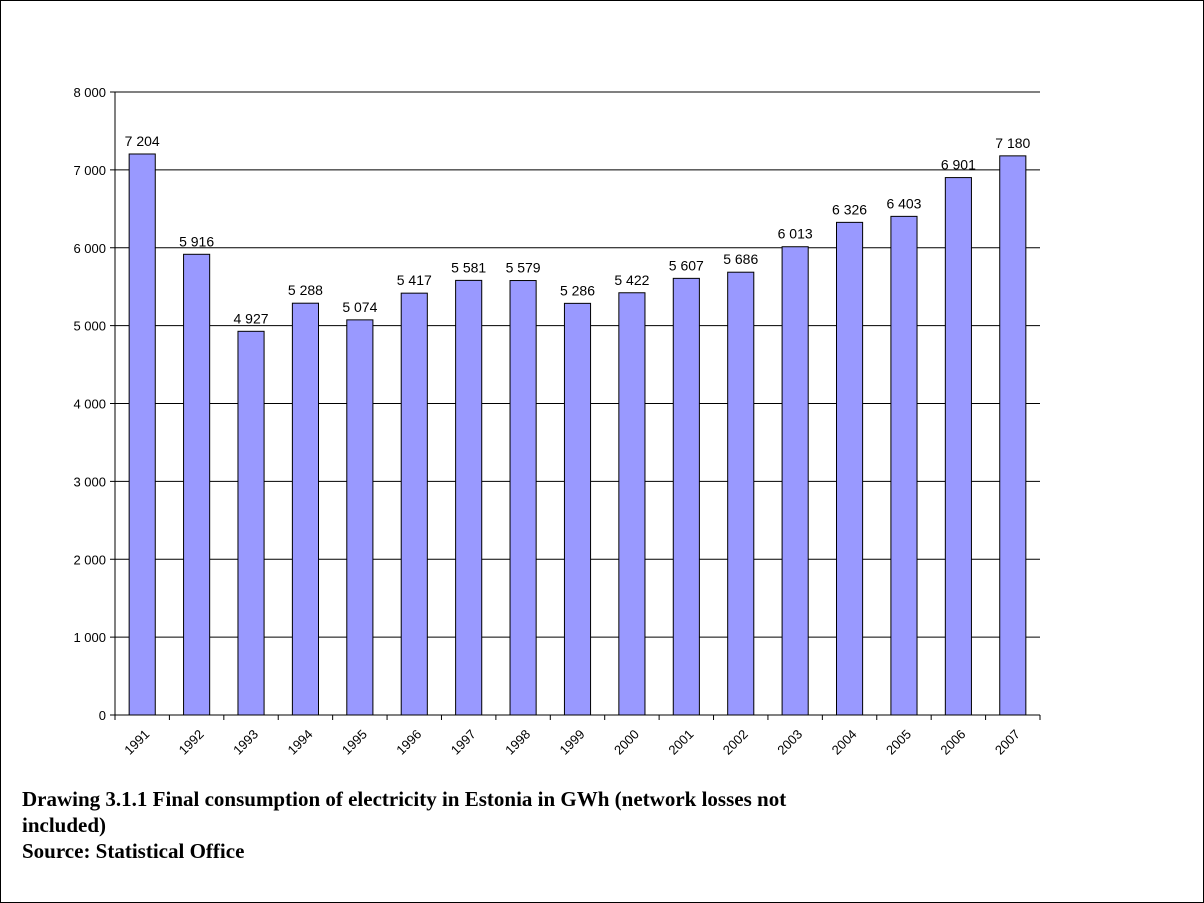 The width and height of the screenshot is (1204, 903). Describe the element at coordinates (740, 259) in the screenshot. I see `data-label: 5 686` at that location.